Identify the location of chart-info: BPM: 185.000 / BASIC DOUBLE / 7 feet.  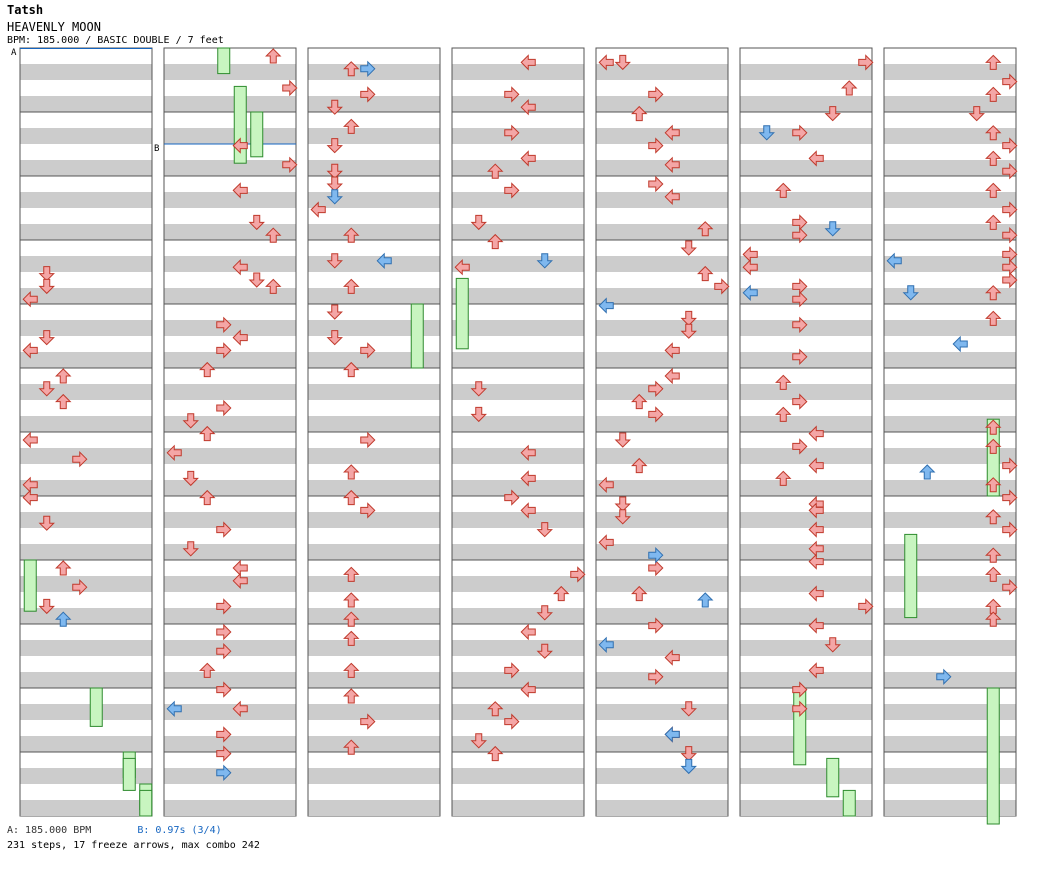
(115, 40).